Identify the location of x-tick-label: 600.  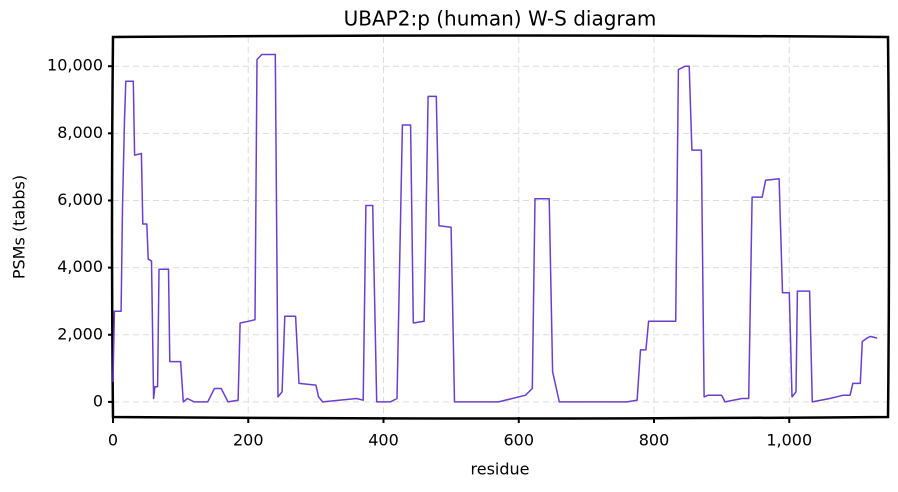
(518, 440).